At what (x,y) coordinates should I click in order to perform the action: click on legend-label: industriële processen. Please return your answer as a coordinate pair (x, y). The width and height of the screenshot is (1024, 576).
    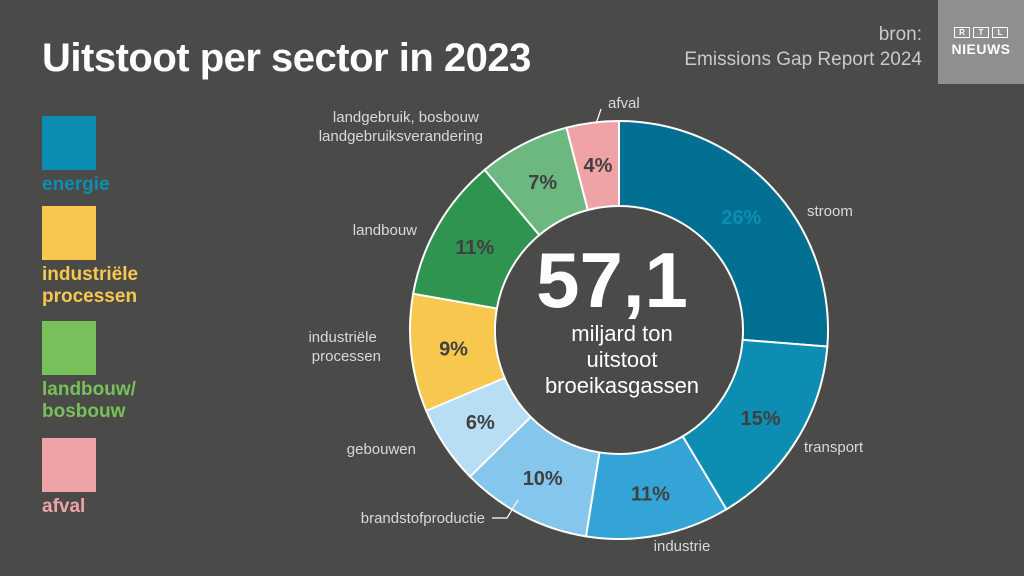
    Looking at the image, I should click on (90, 285).